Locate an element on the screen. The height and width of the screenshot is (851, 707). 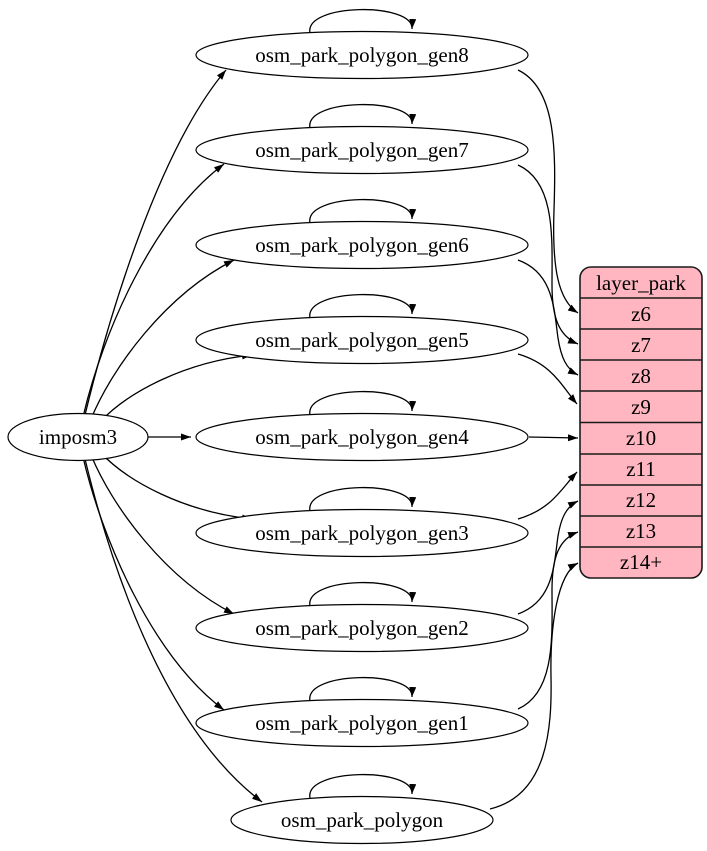
edge-imposm3-to-gen3 is located at coordinates (176, 486).